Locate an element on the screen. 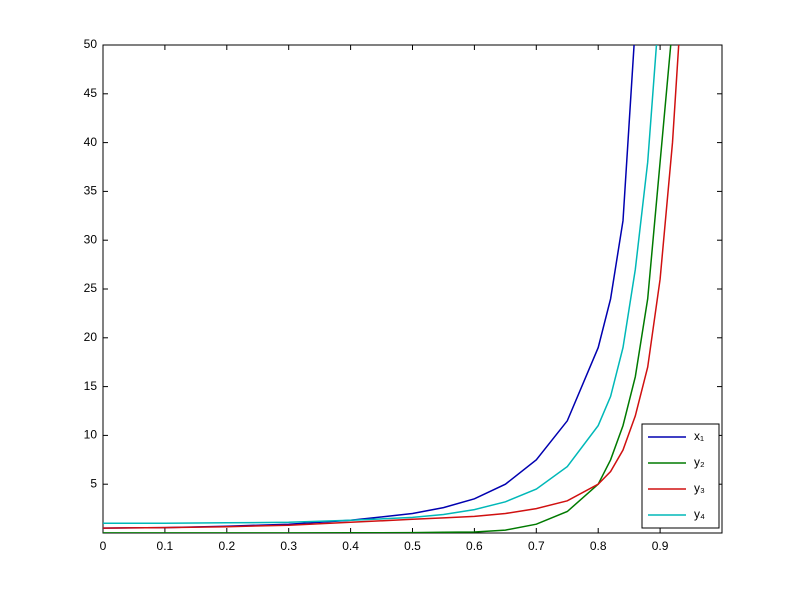  y-tick-label: 10 is located at coordinates (91, 435).